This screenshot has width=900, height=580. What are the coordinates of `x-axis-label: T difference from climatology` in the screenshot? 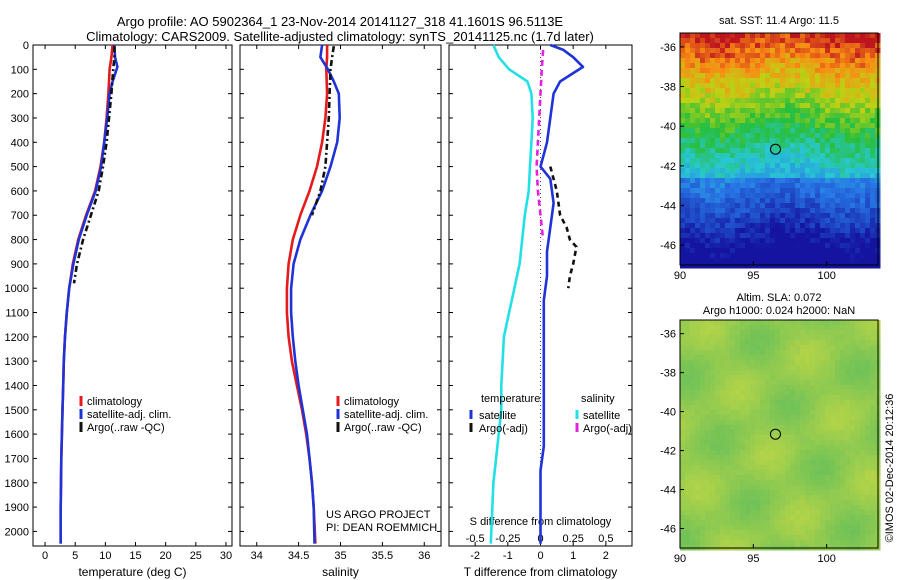 It's located at (541, 572).